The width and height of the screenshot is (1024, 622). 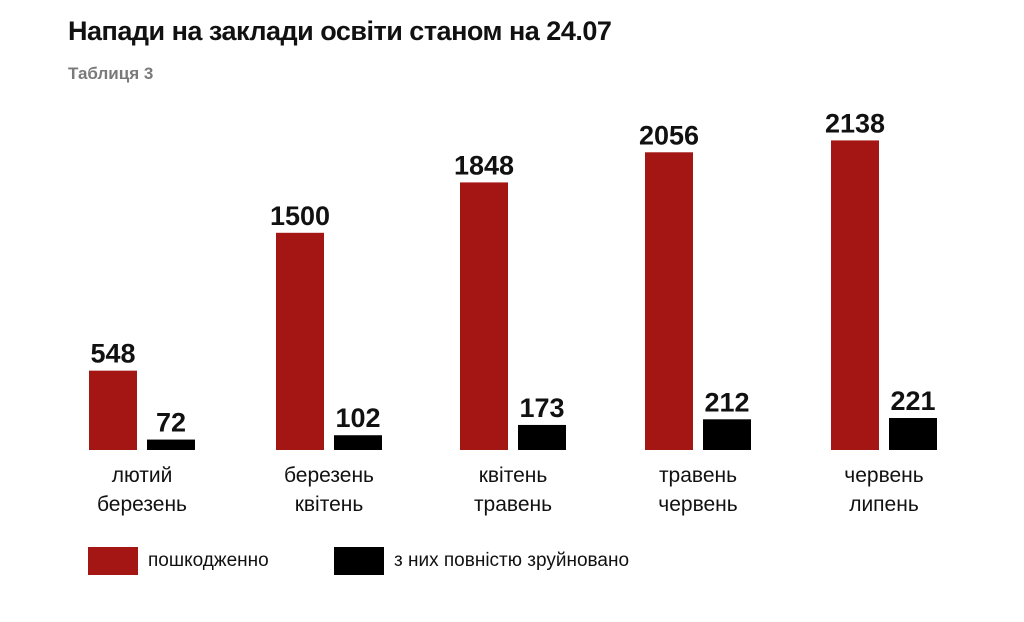 I want to click on data-label-destroyed-3: 212, so click(x=726, y=402).